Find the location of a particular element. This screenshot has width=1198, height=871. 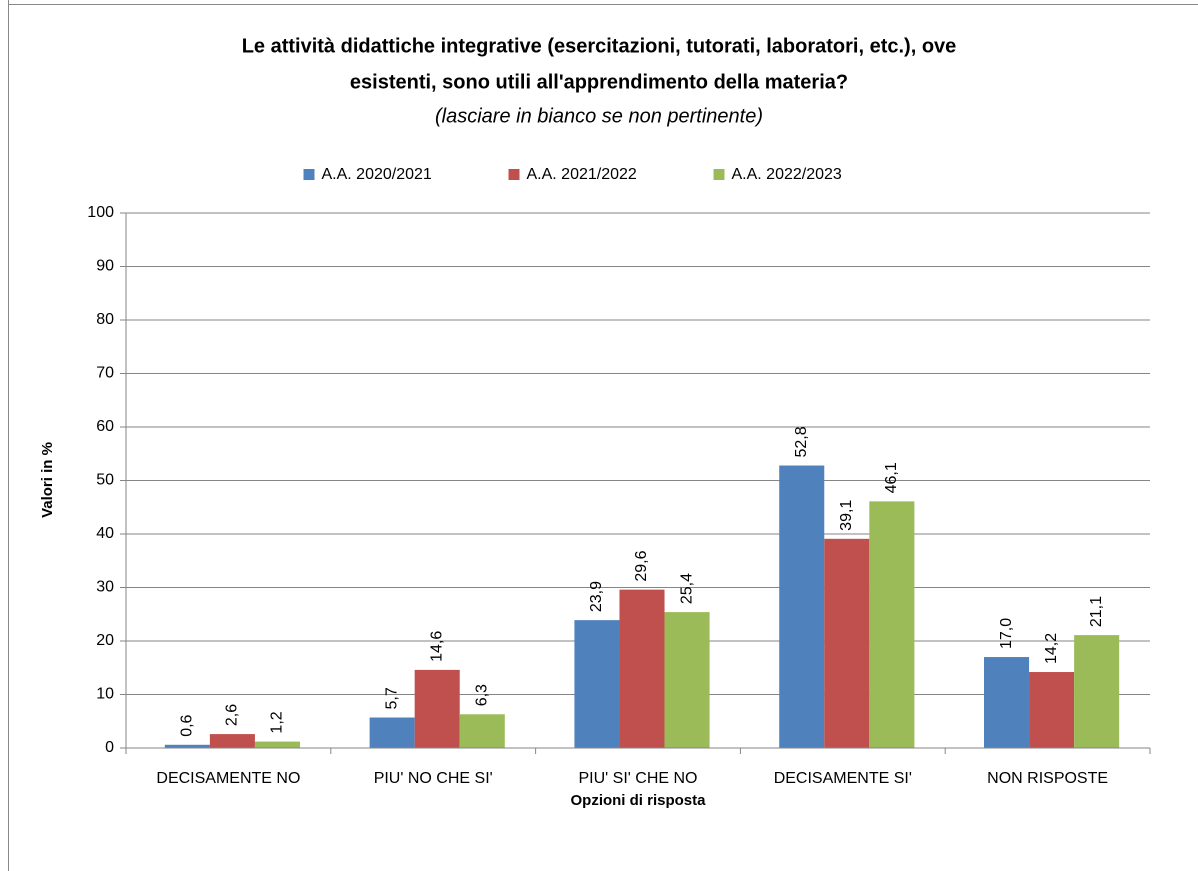

y-tick-label: 60 is located at coordinates (105, 426).